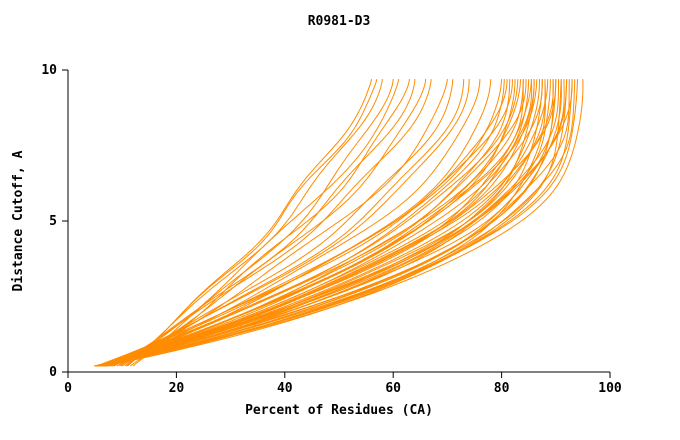 The height and width of the screenshot is (440, 680). What do you see at coordinates (18, 220) in the screenshot?
I see `y-axis-label: Distance Cutoff, A` at bounding box center [18, 220].